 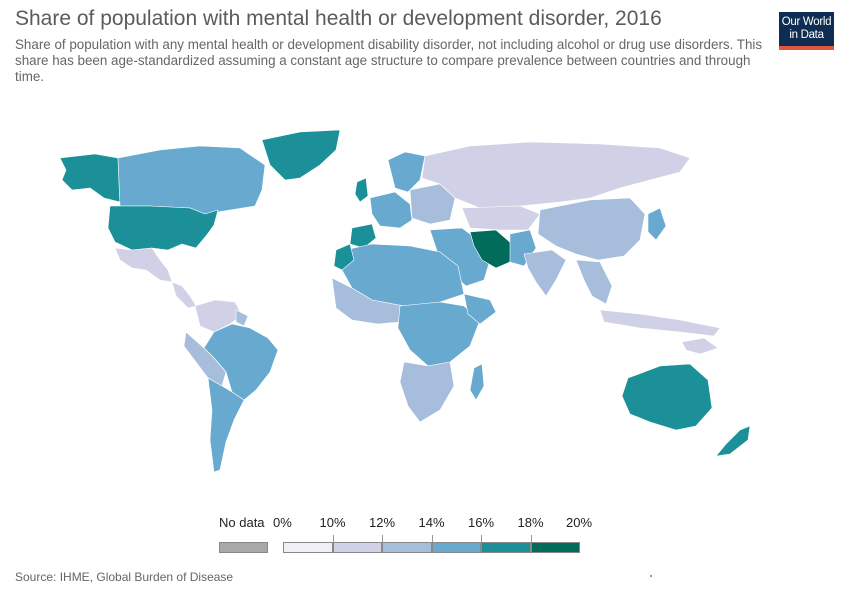 I want to click on legend-tick-label-2: 12%, so click(x=382, y=522).